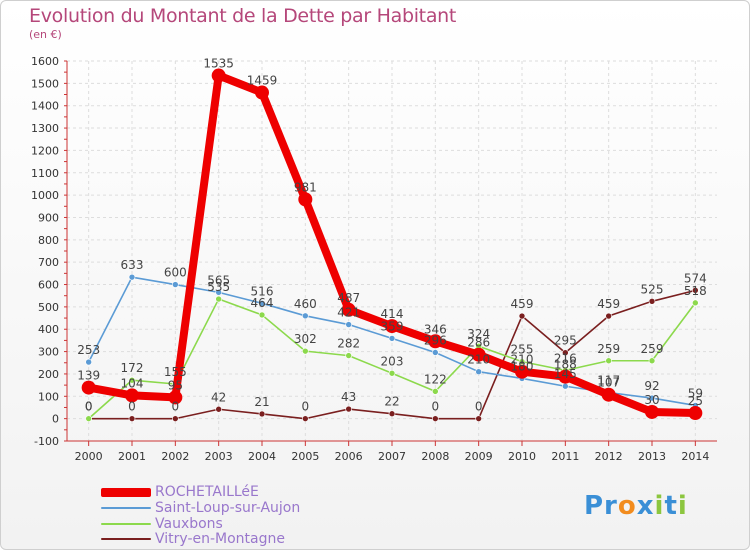 This screenshot has width=750, height=550. I want to click on data-label: 565, so click(218, 280).